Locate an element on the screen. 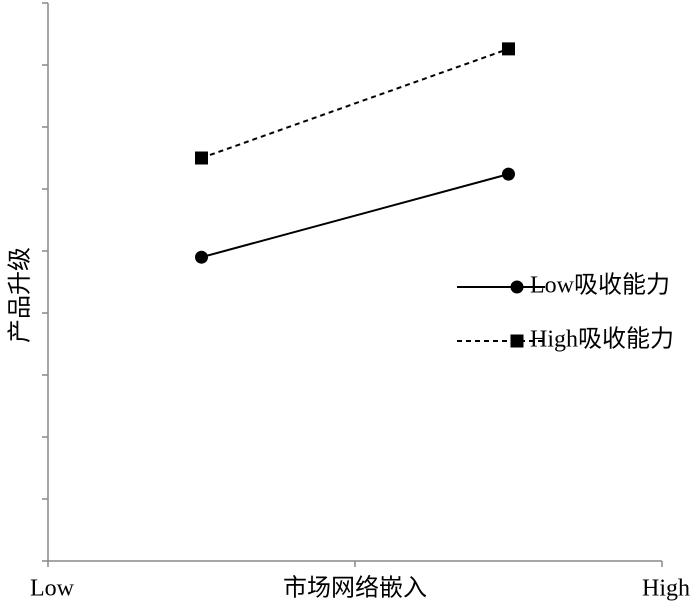 Image resolution: width=700 pixels, height=609 pixels. x-tick-label: High is located at coordinates (666, 589).